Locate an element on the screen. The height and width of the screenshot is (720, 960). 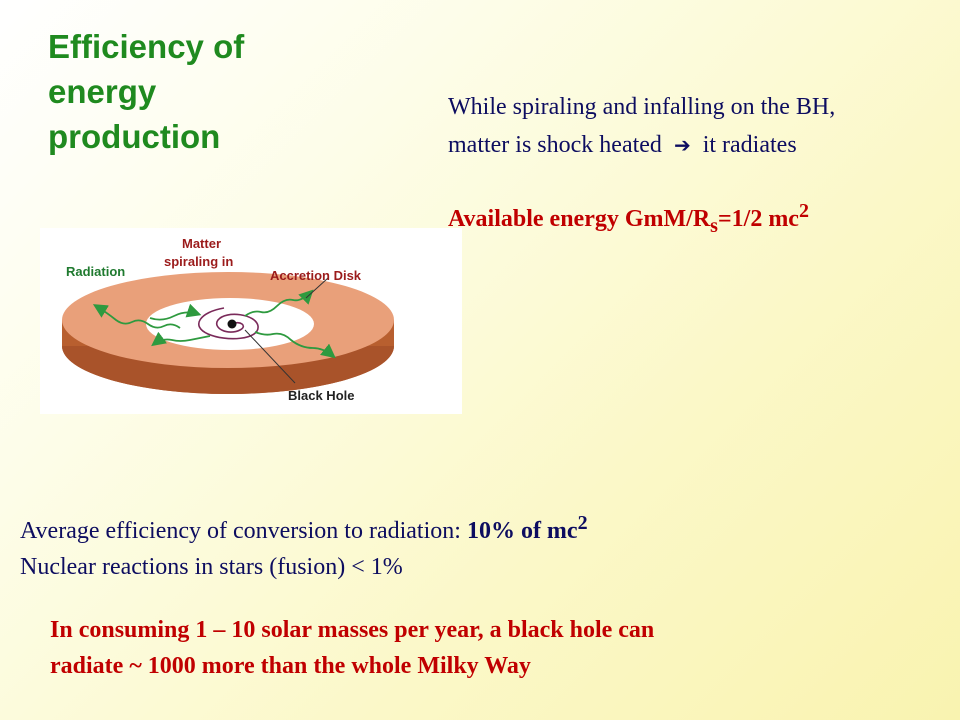
available-energy: Available energy GmM/Rs=1/2 mc2 is located at coordinates (628, 219).